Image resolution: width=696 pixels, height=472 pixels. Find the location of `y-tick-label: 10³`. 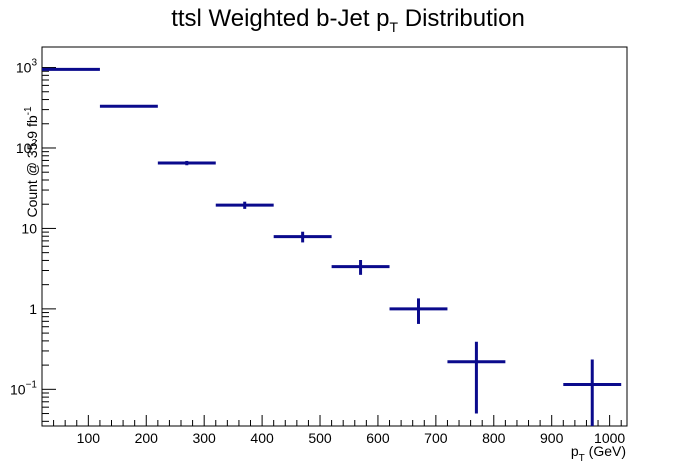

y-tick-label: 10³ is located at coordinates (27, 67).